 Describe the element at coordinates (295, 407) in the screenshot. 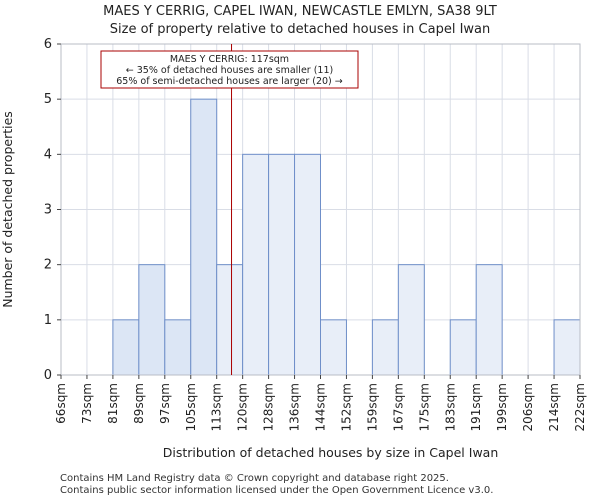

I see `x-tick-label: 136sqm` at that location.